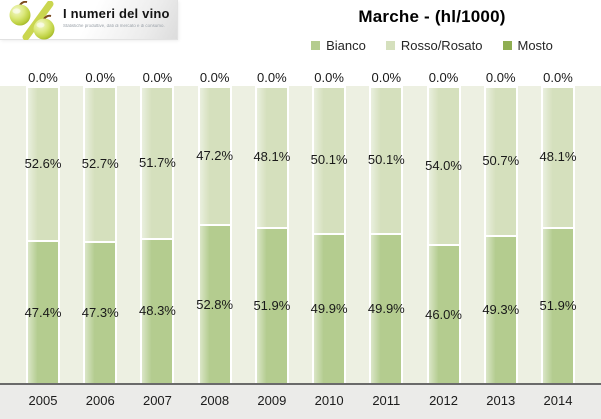 The image size is (601, 419). Describe the element at coordinates (157, 77) in the screenshot. I see `value-label-mosto-2007: 0.0%` at that location.